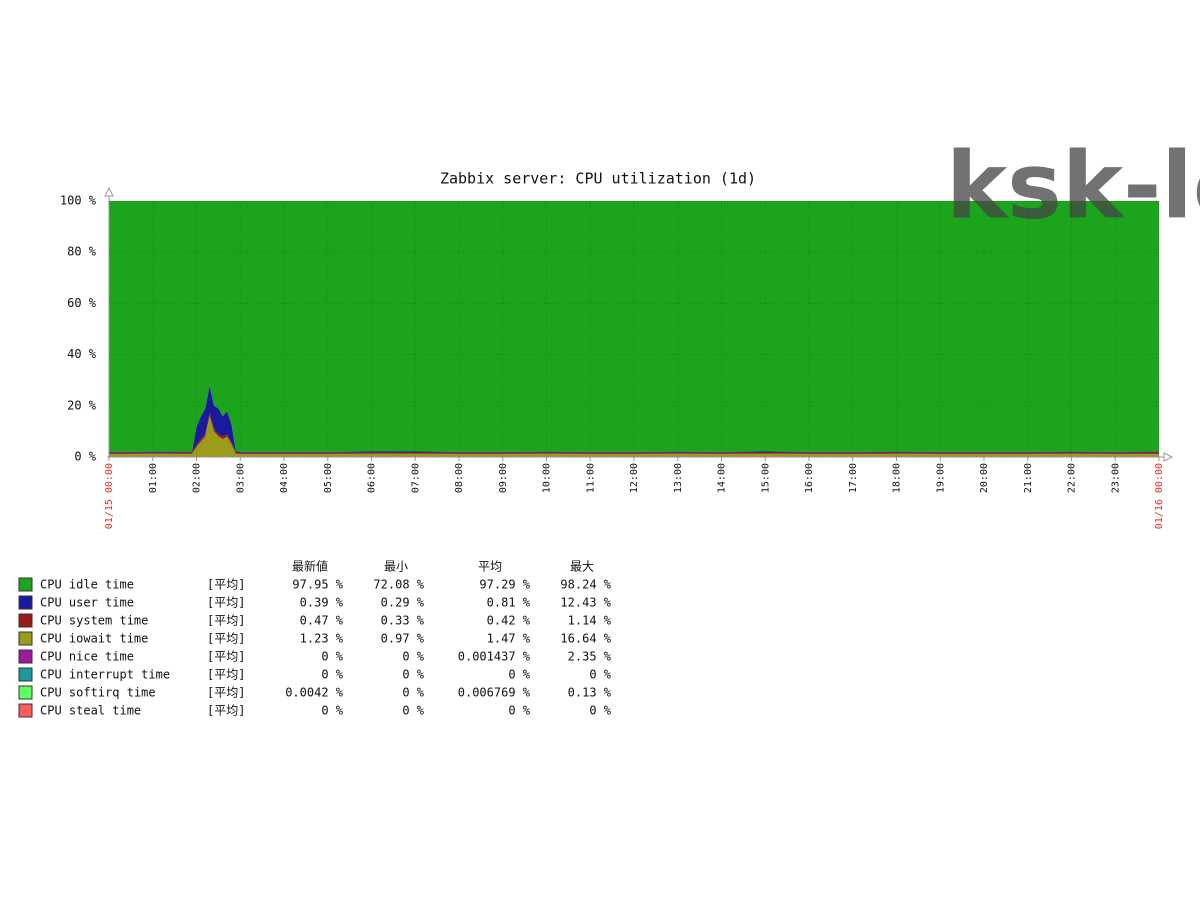 Image resolution: width=1200 pixels, height=900 pixels. I want to click on x-tick-label: 16:00, so click(809, 478).